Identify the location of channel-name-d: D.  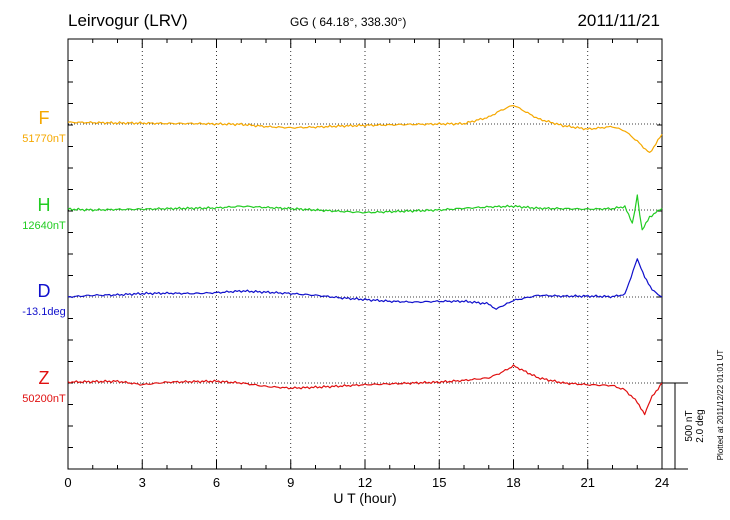
(44, 291).